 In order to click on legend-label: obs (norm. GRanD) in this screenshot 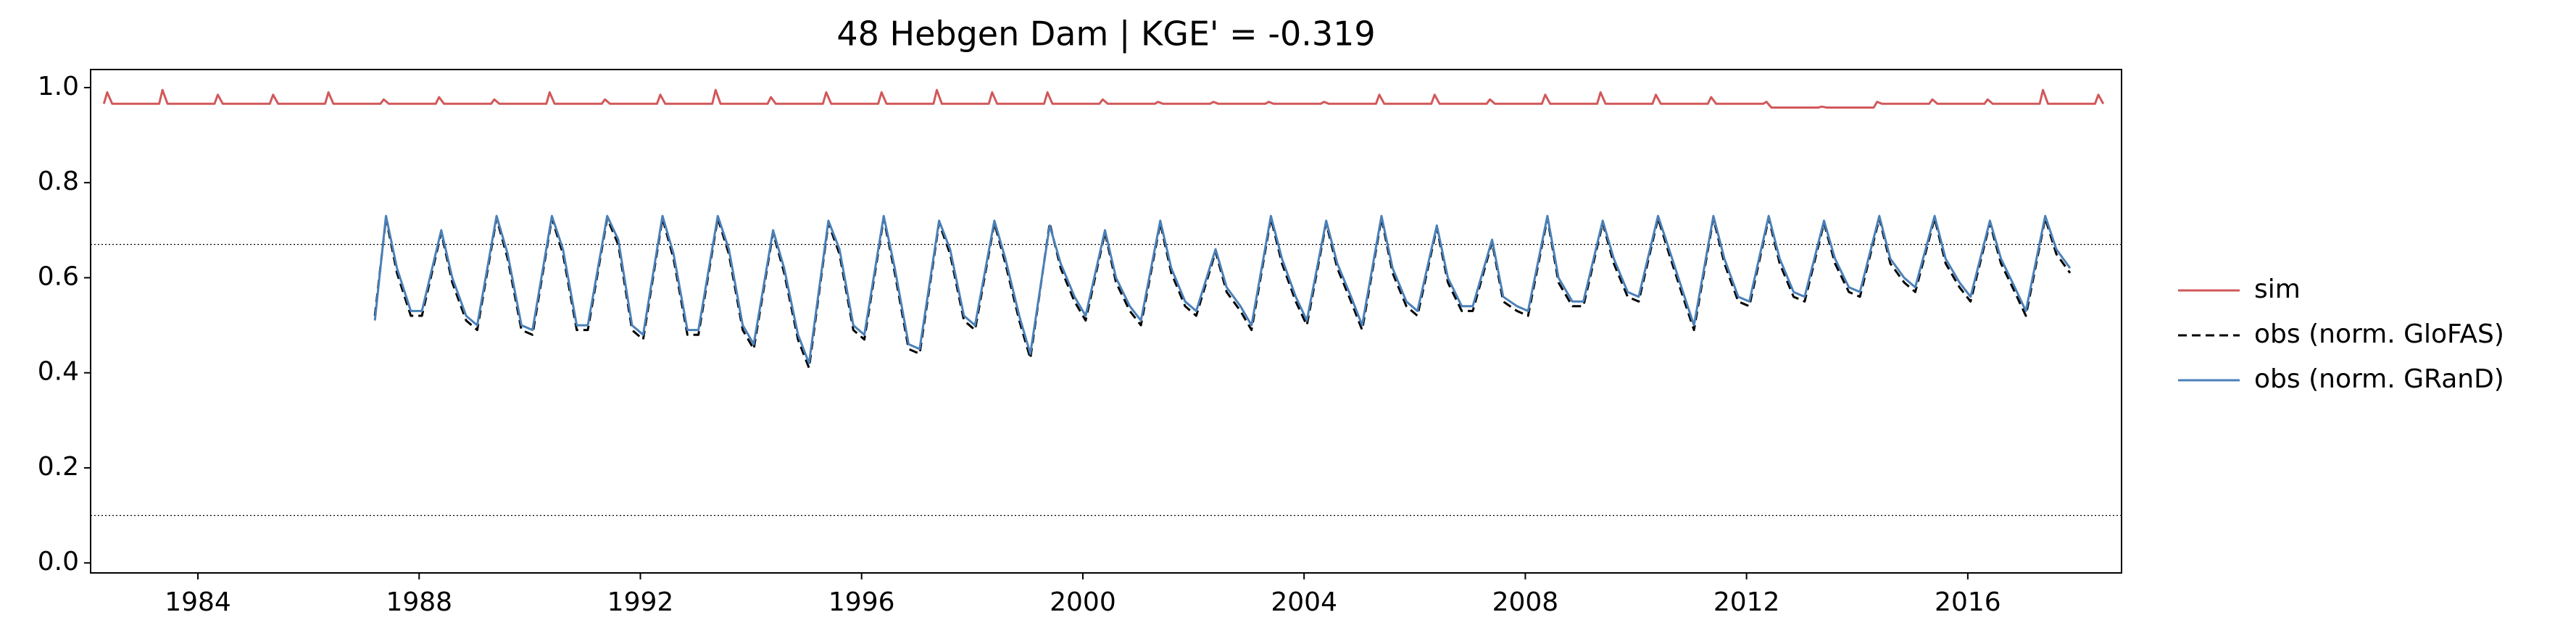, I will do `click(2379, 379)`.